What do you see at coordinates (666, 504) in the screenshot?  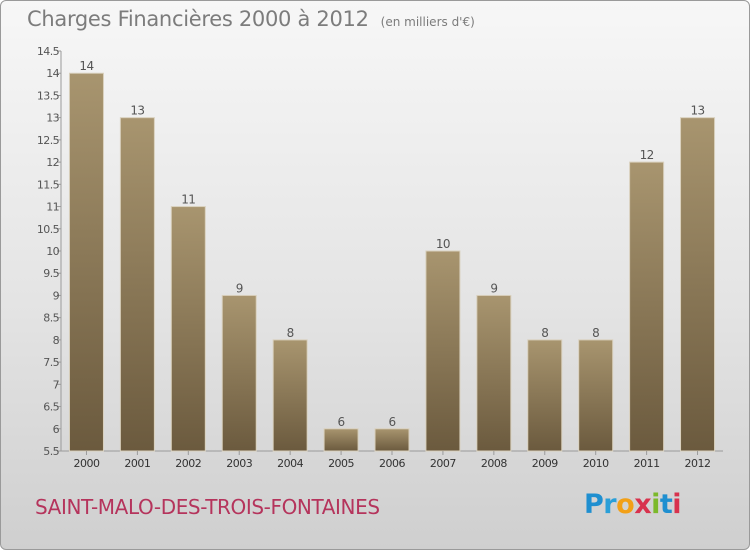 I see `logo-letter: t` at bounding box center [666, 504].